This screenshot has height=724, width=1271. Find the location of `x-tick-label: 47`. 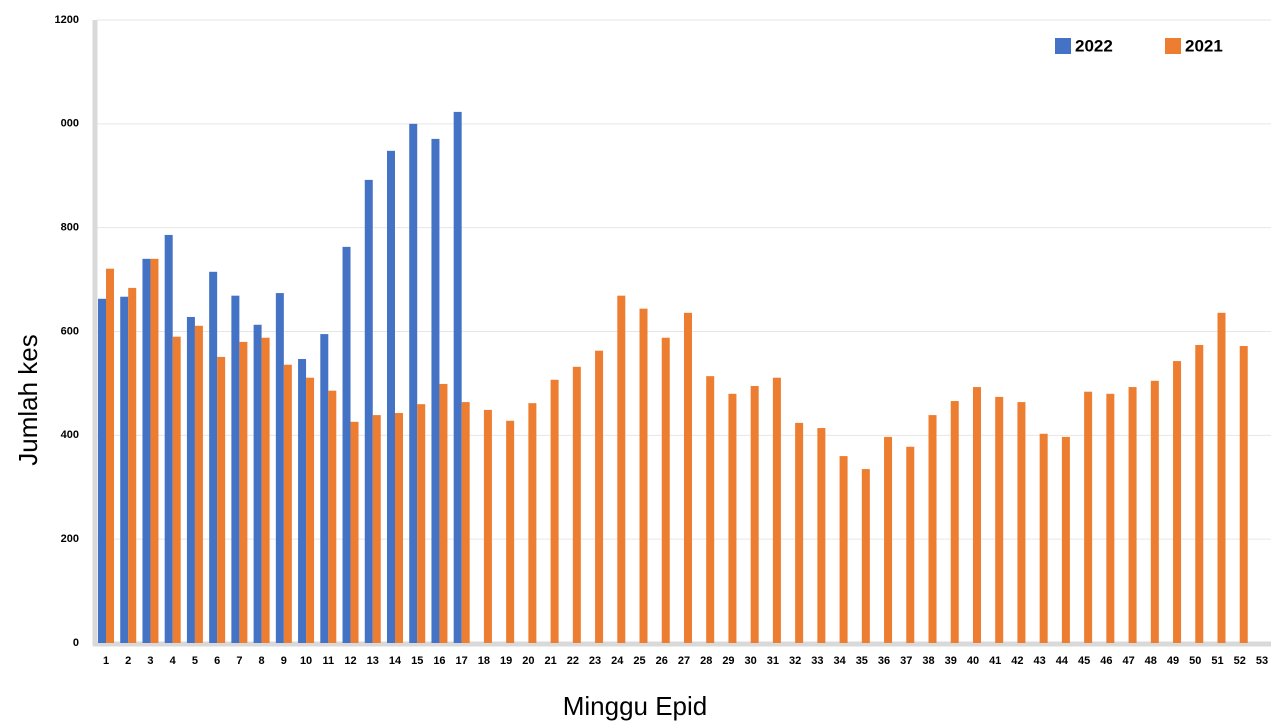

x-tick-label: 47 is located at coordinates (1128, 661).